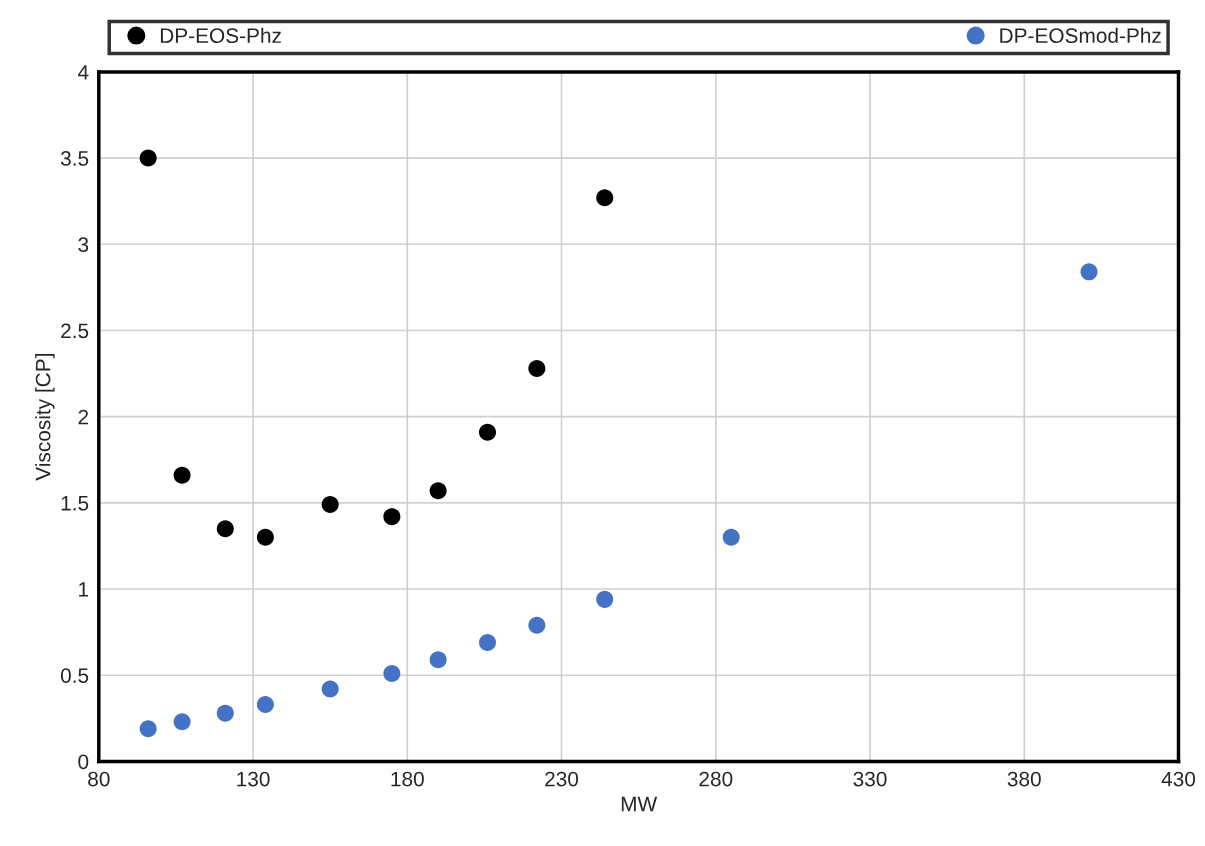  Describe the element at coordinates (1178, 779) in the screenshot. I see `x-tick-label: 430` at that location.